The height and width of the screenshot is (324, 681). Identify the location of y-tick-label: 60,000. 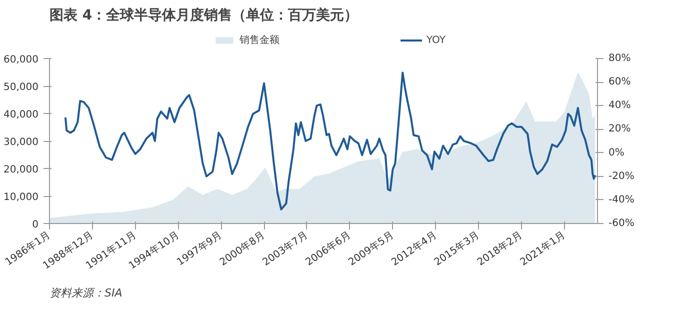
(21, 60).